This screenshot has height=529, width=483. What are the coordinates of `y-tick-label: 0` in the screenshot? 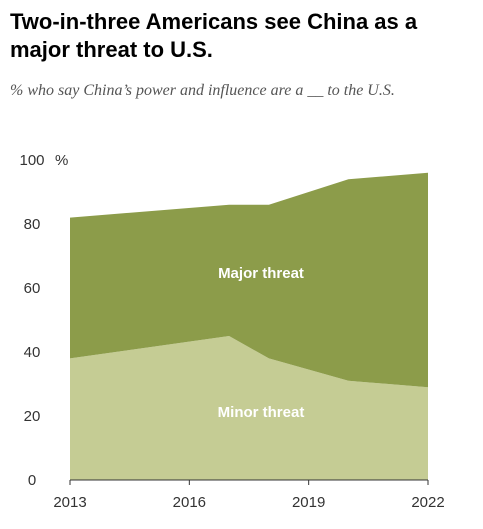 It's located at (32, 480).